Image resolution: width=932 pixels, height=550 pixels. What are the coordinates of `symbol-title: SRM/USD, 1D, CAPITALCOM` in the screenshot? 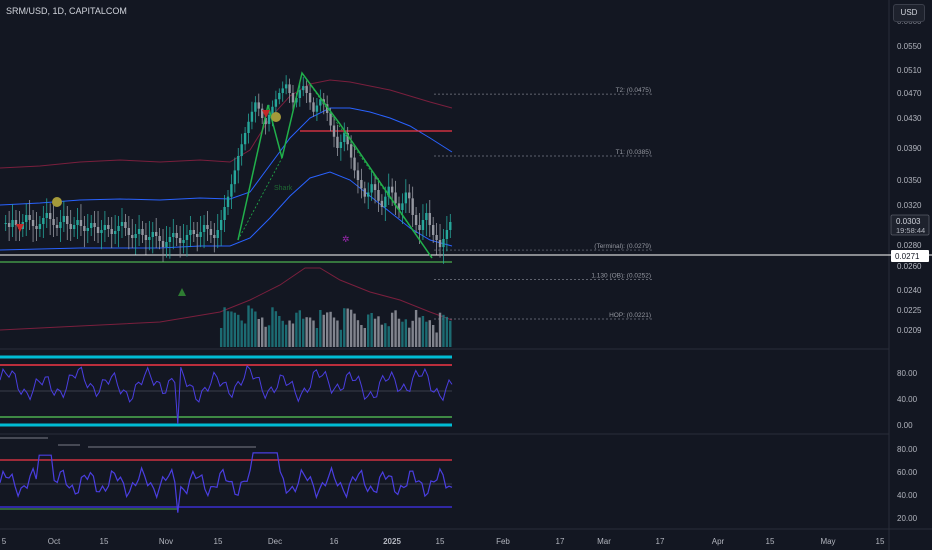 It's located at (66, 11).